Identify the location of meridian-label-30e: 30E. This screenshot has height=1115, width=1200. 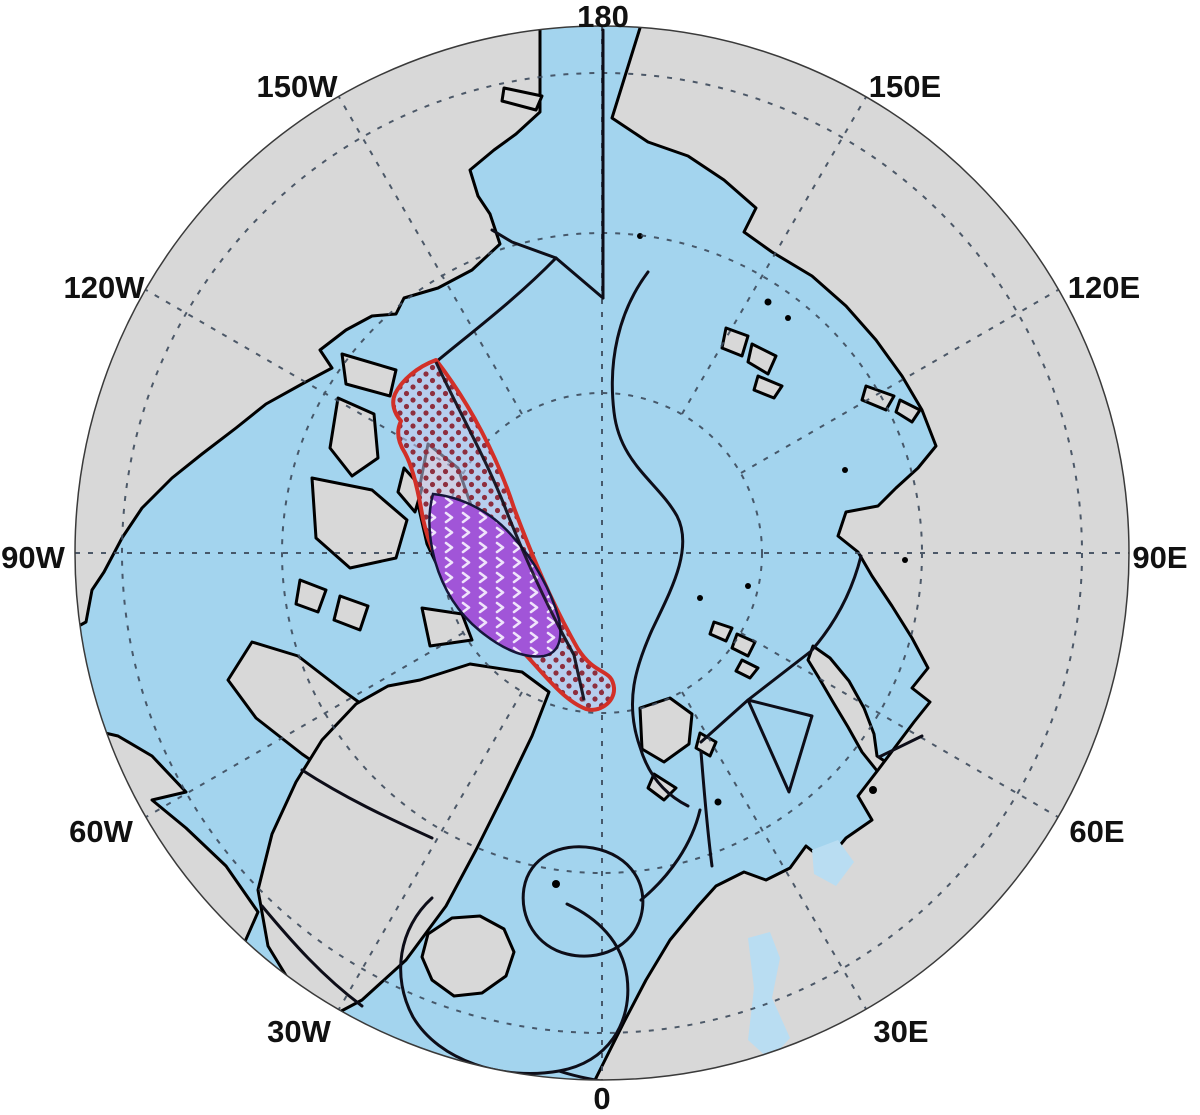
(900, 1031).